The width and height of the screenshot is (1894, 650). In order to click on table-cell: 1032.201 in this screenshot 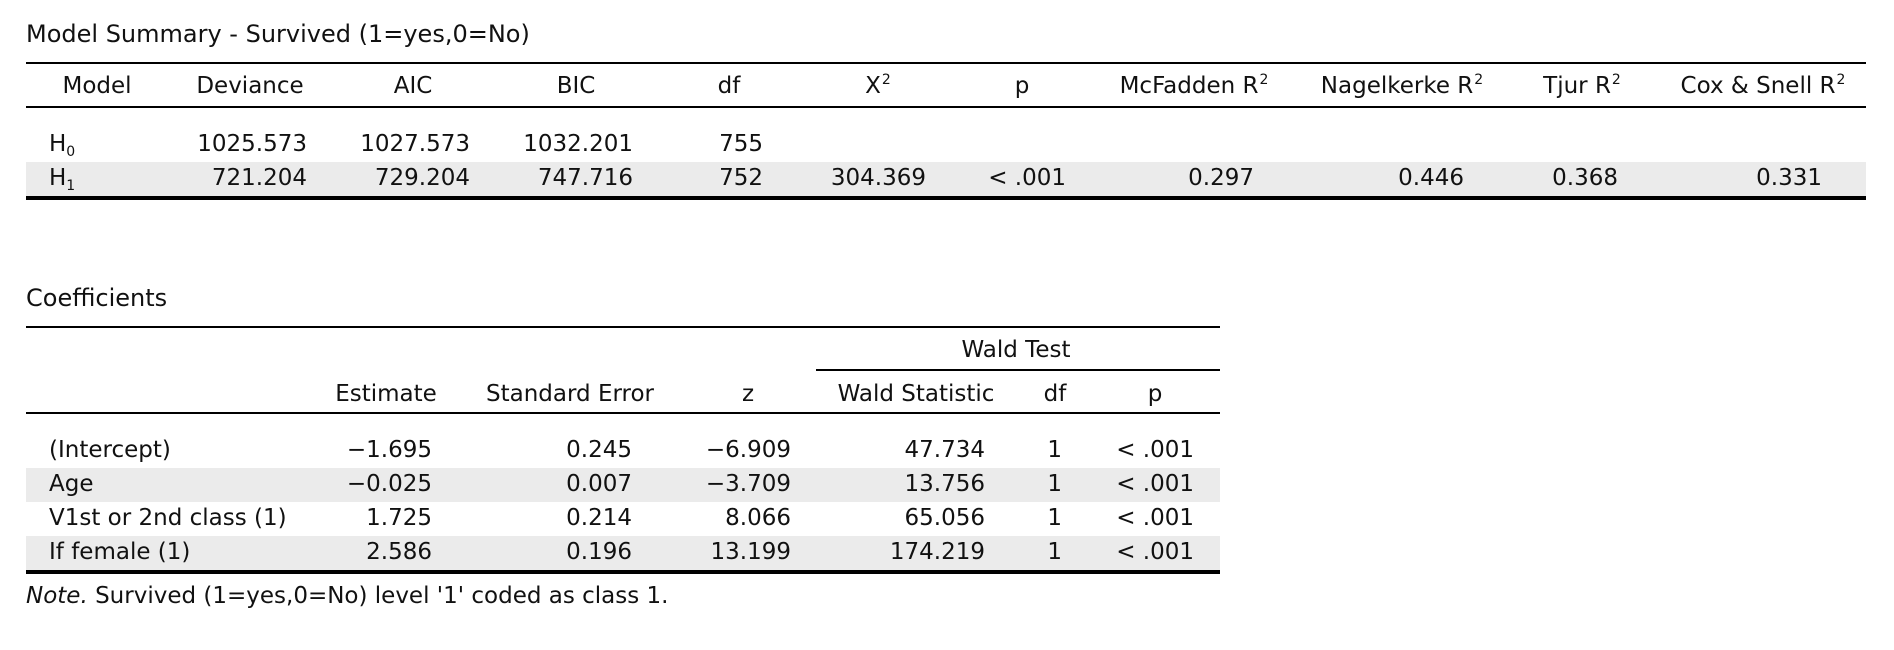, I will do `click(578, 144)`.